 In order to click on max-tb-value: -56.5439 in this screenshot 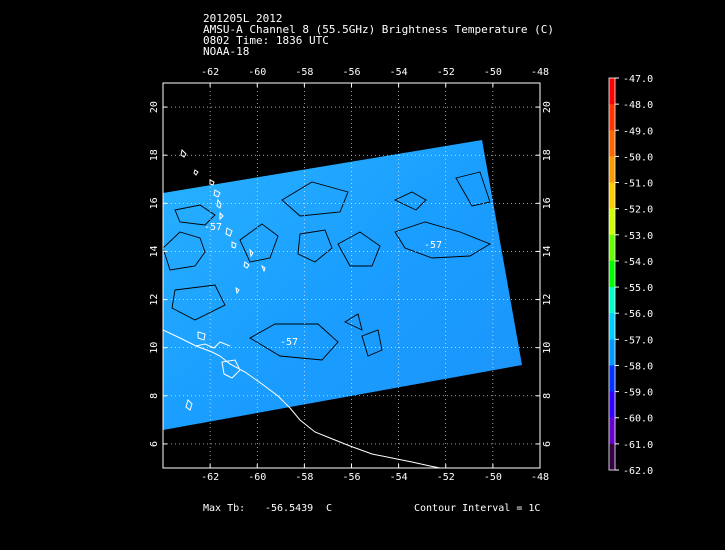, I will do `click(289, 508)`.